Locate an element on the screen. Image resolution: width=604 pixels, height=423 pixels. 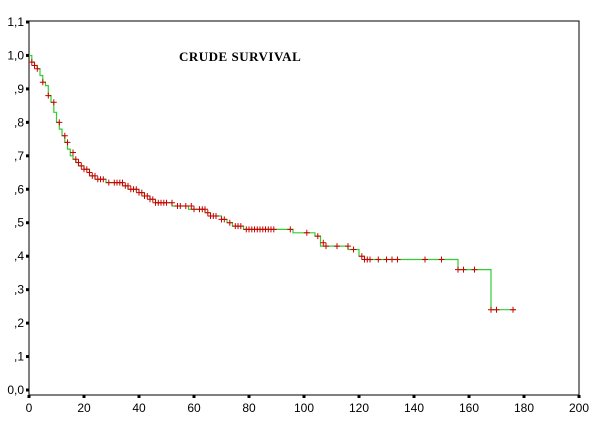
x-tick-label: 200 is located at coordinates (579, 408).